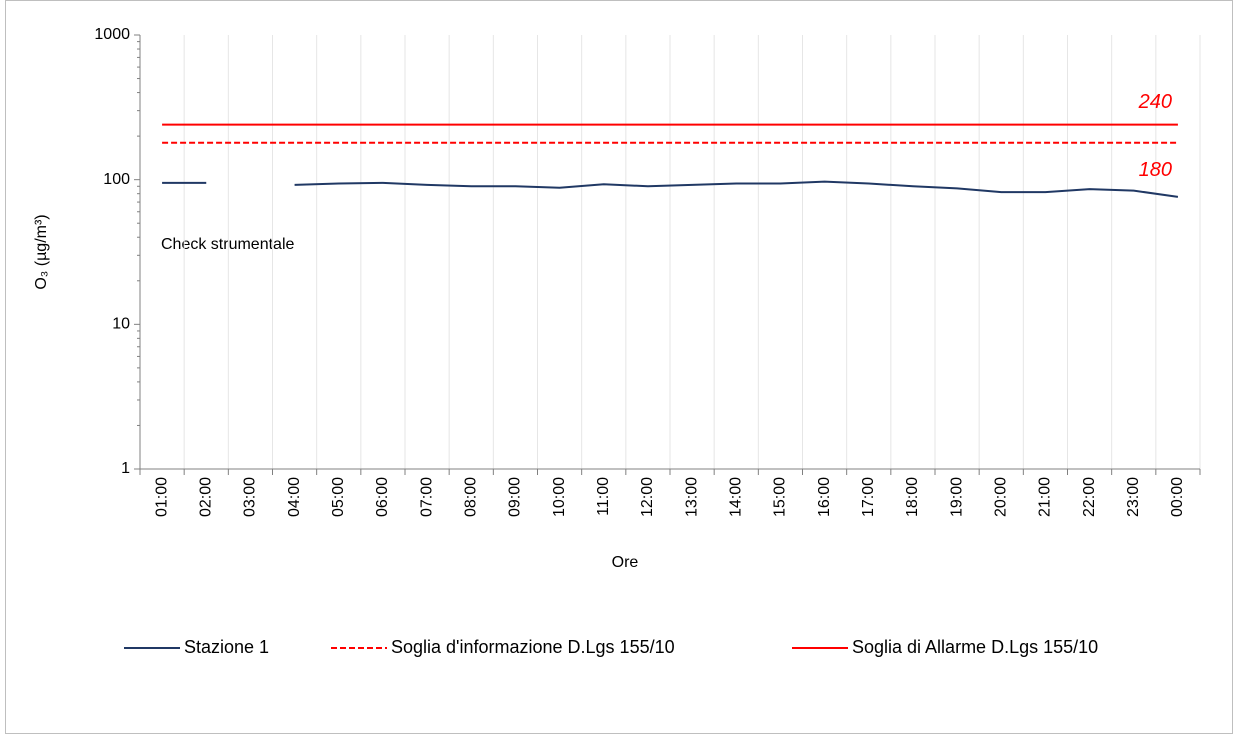 The height and width of the screenshot is (735, 1235). Describe the element at coordinates (227, 244) in the screenshot. I see `annotation: Check strumentale` at that location.